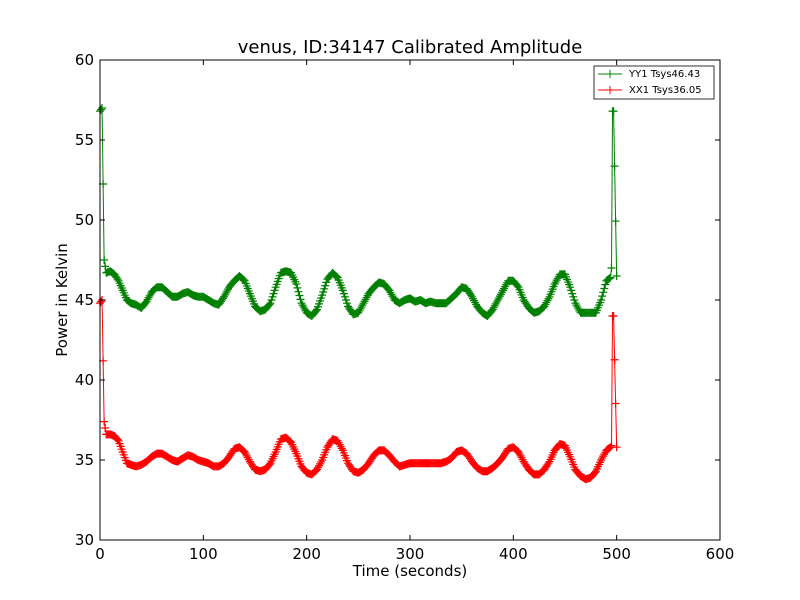 The image size is (800, 600). What do you see at coordinates (513, 554) in the screenshot?
I see `x-tick-label: 400` at bounding box center [513, 554].